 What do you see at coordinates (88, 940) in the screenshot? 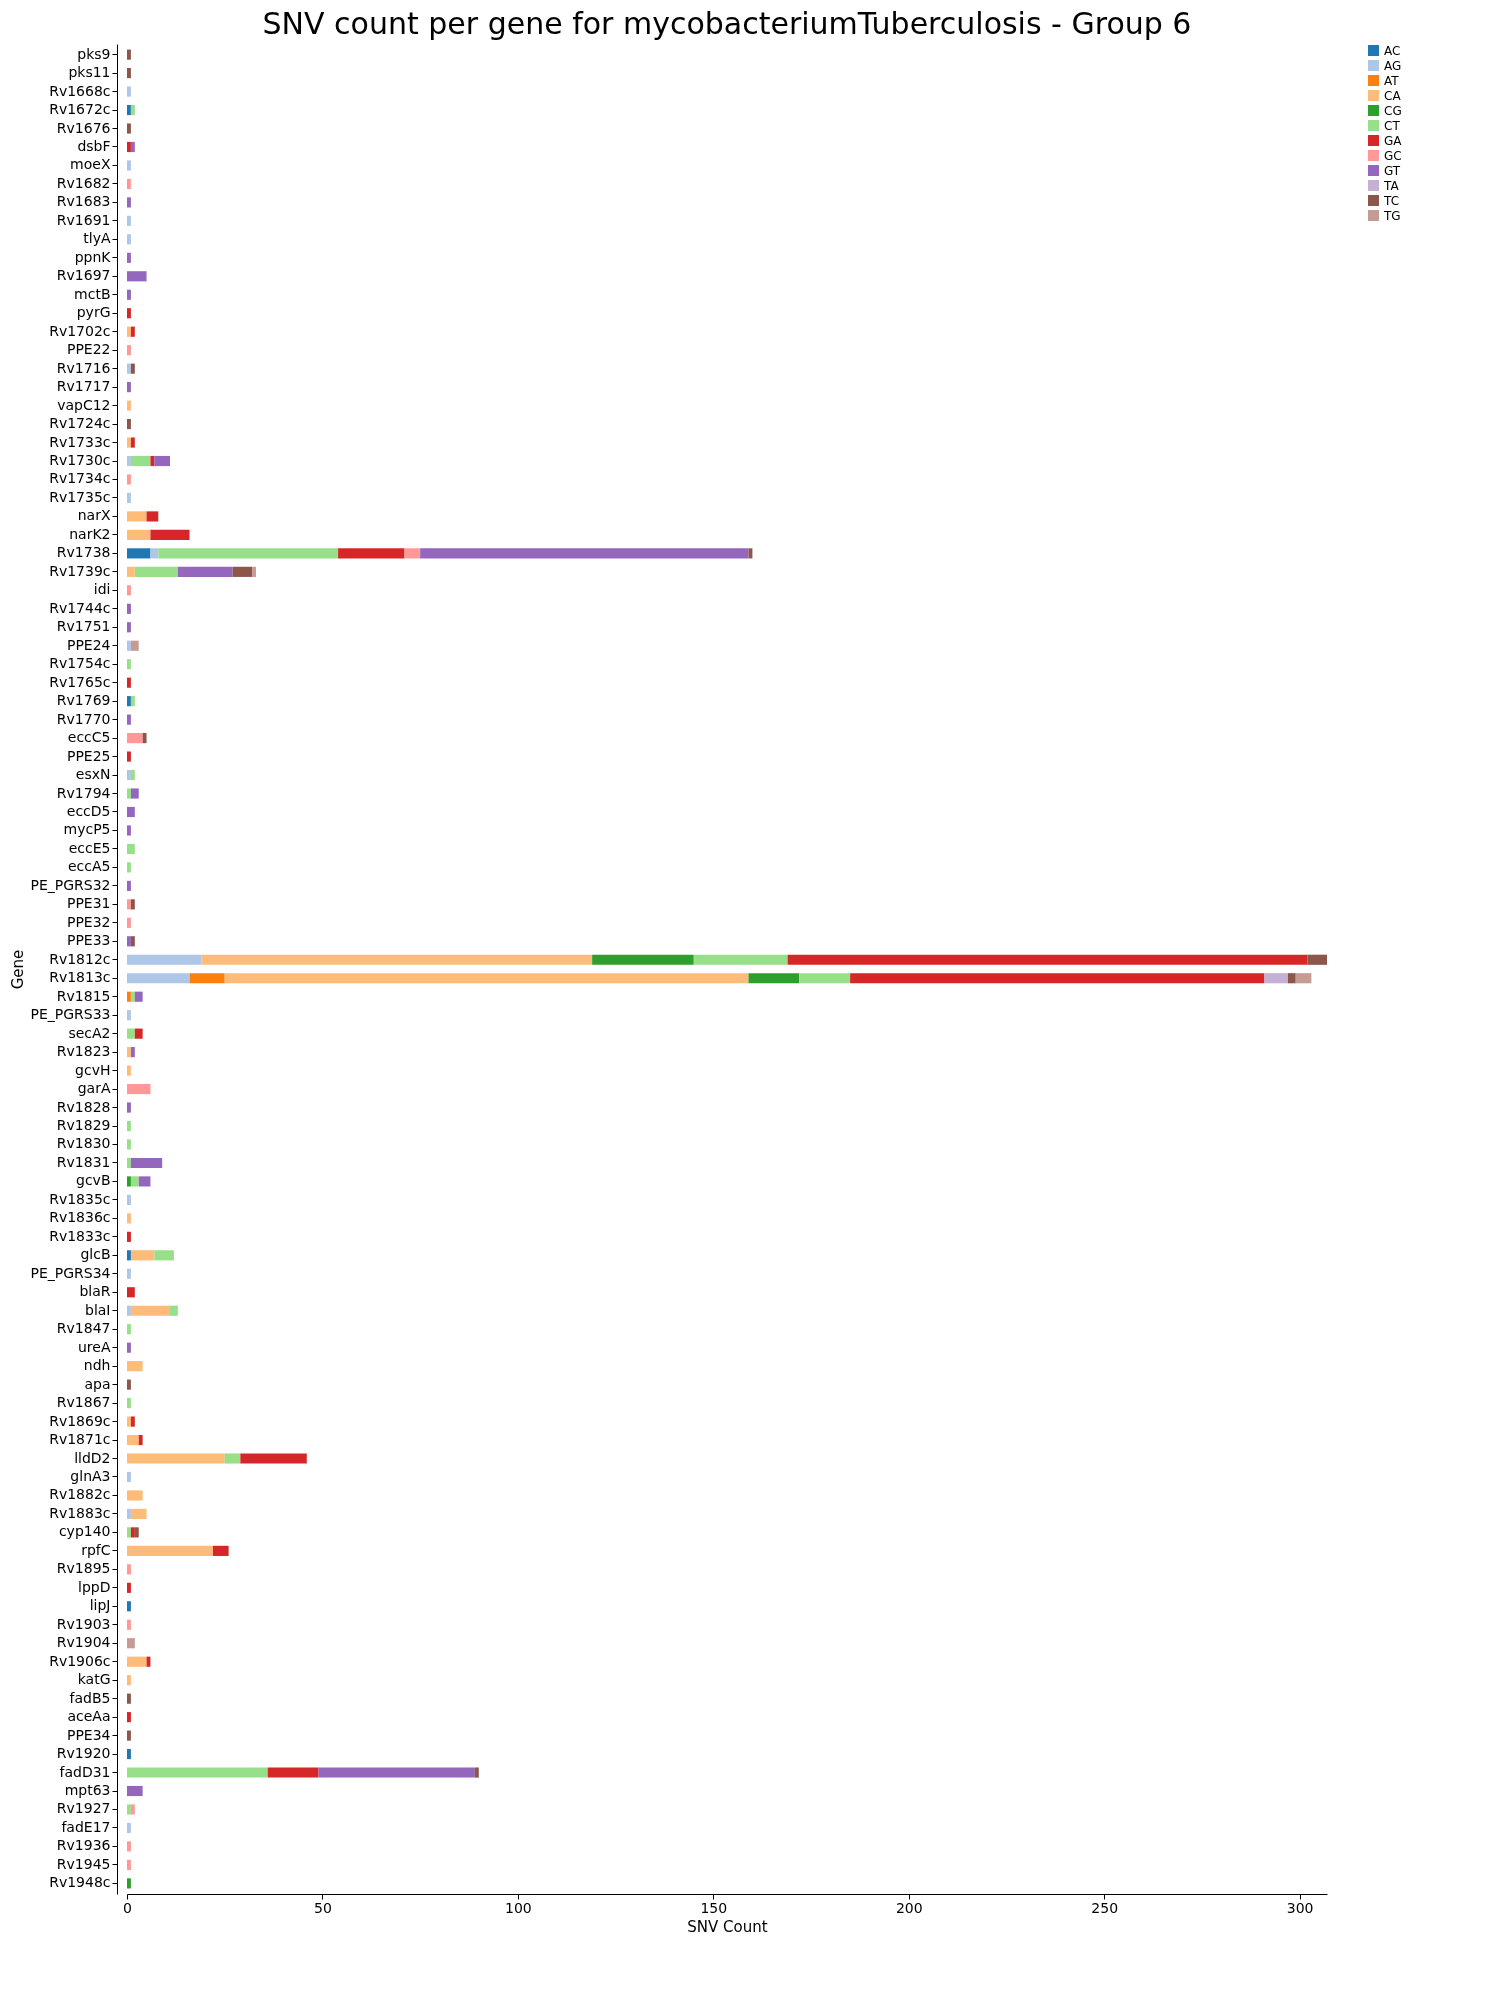
I see `y-tick-label: PPE33` at bounding box center [88, 940].